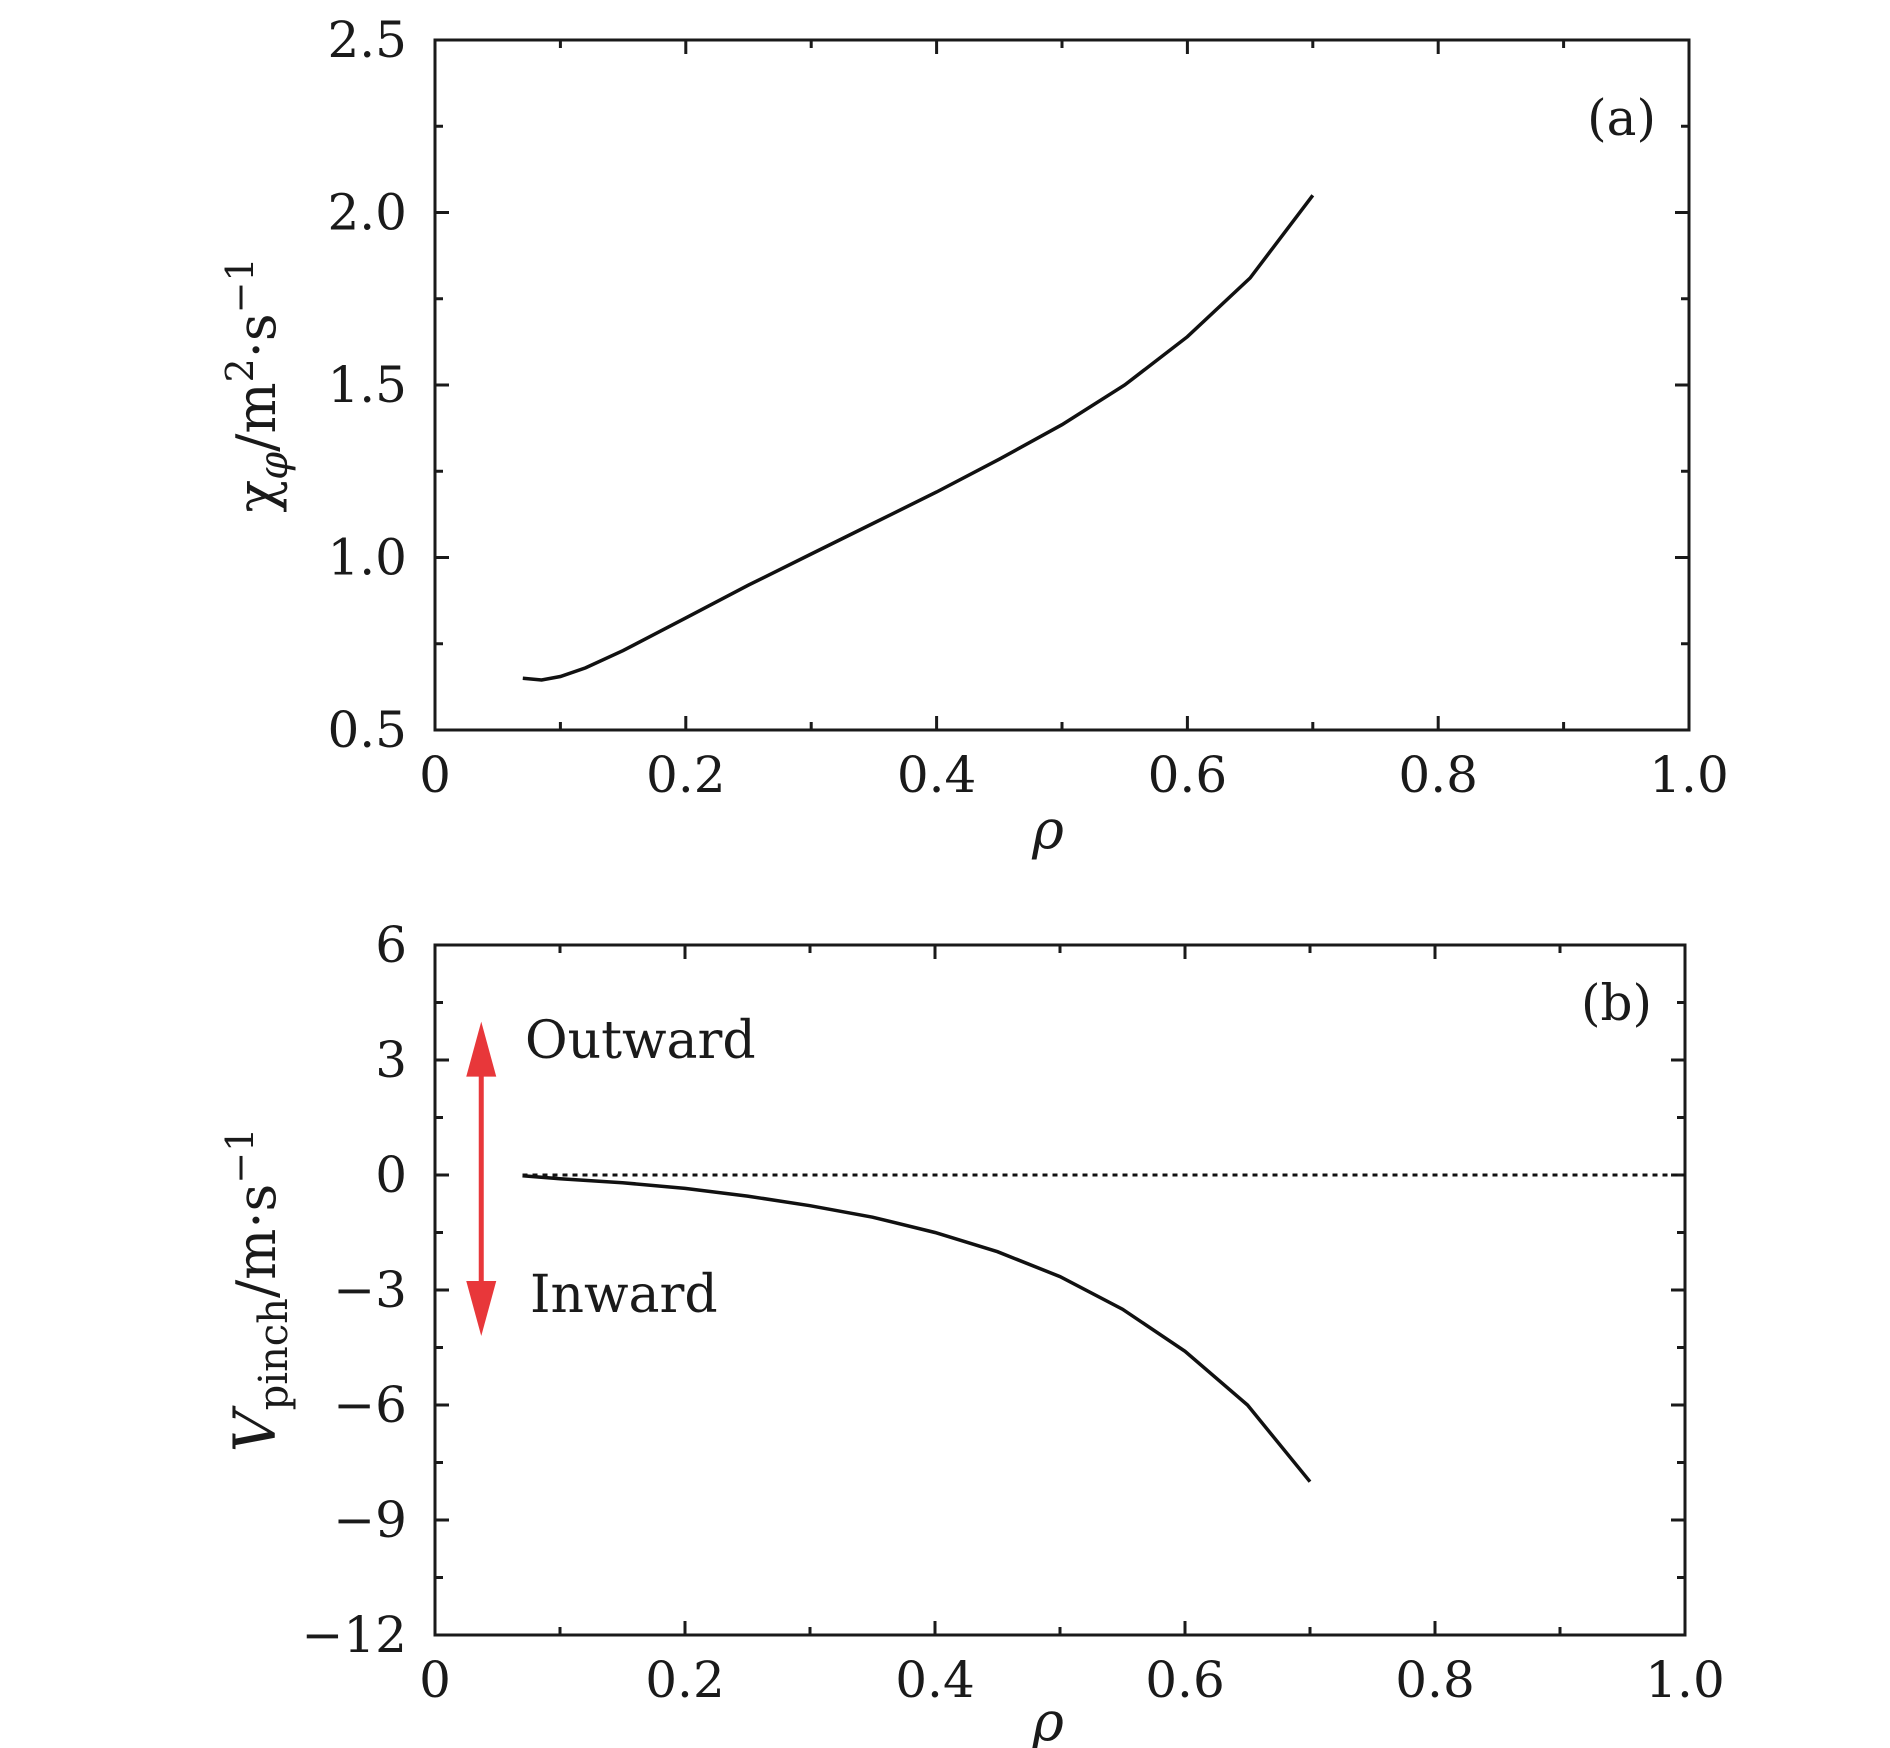  Describe the element at coordinates (937, 775) in the screenshot. I see `panel-a-x-tick-label: 0.4` at that location.